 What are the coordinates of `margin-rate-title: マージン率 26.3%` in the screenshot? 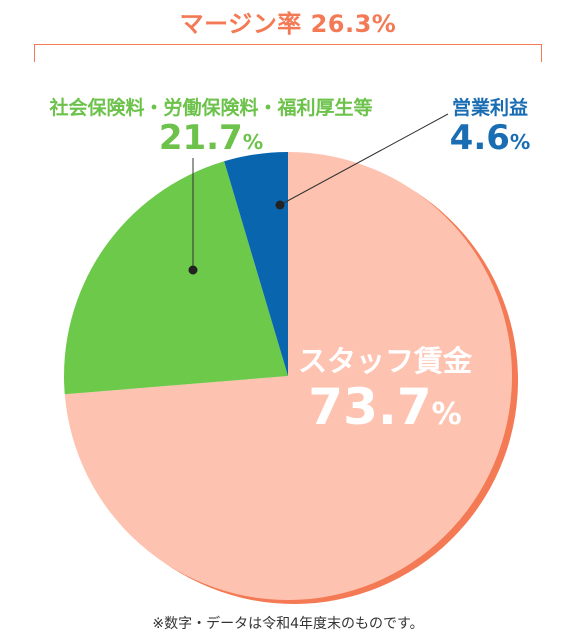 It's located at (288, 21).